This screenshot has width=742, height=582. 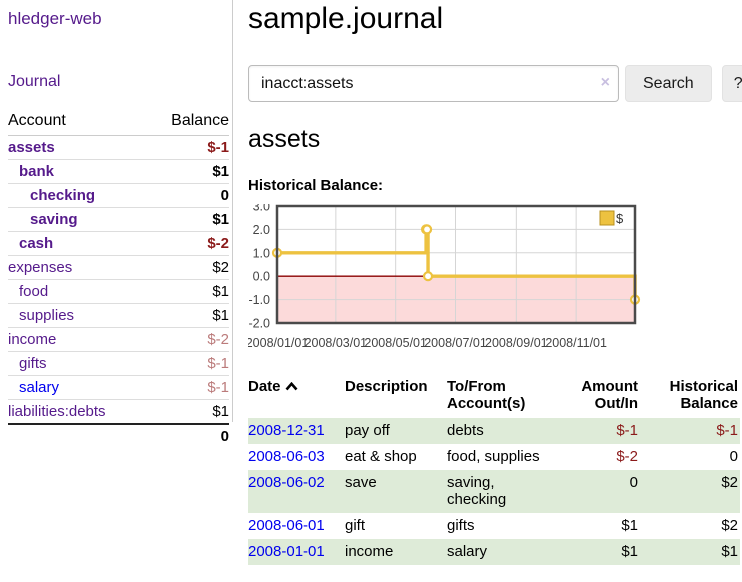 I want to click on transaction-date-link: 2008-06-01, so click(x=286, y=525).